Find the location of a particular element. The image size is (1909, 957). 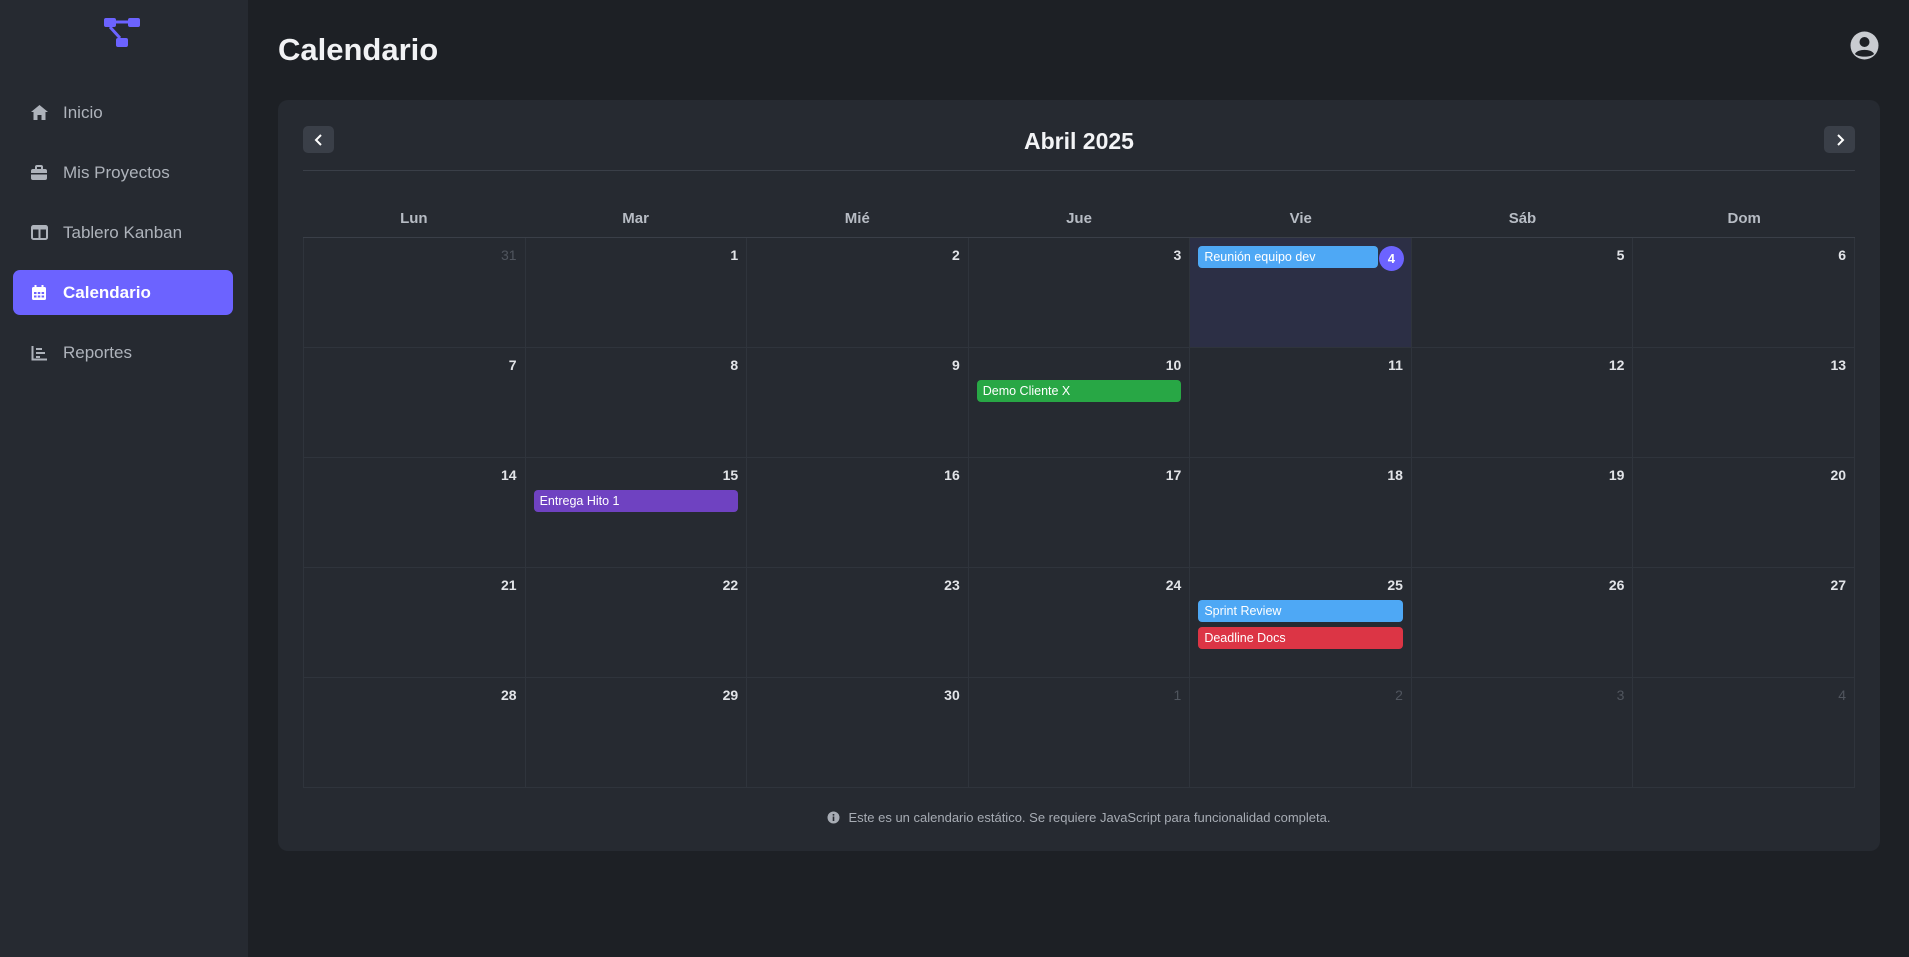

next-month-button is located at coordinates (1839, 139).